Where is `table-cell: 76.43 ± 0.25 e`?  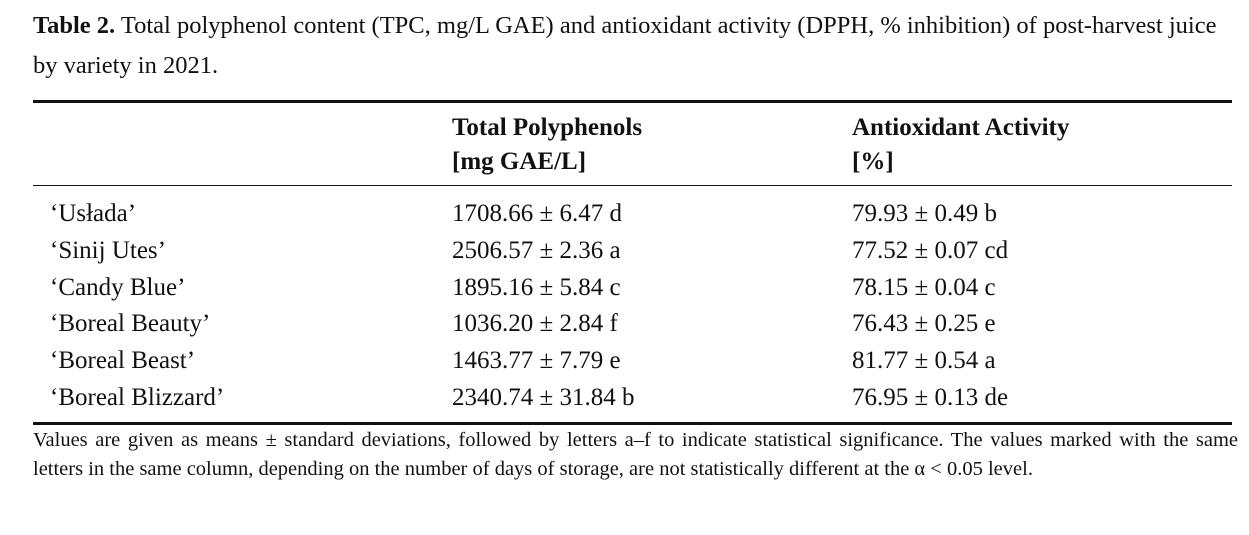
table-cell: 76.43 ± 0.25 e is located at coordinates (924, 324).